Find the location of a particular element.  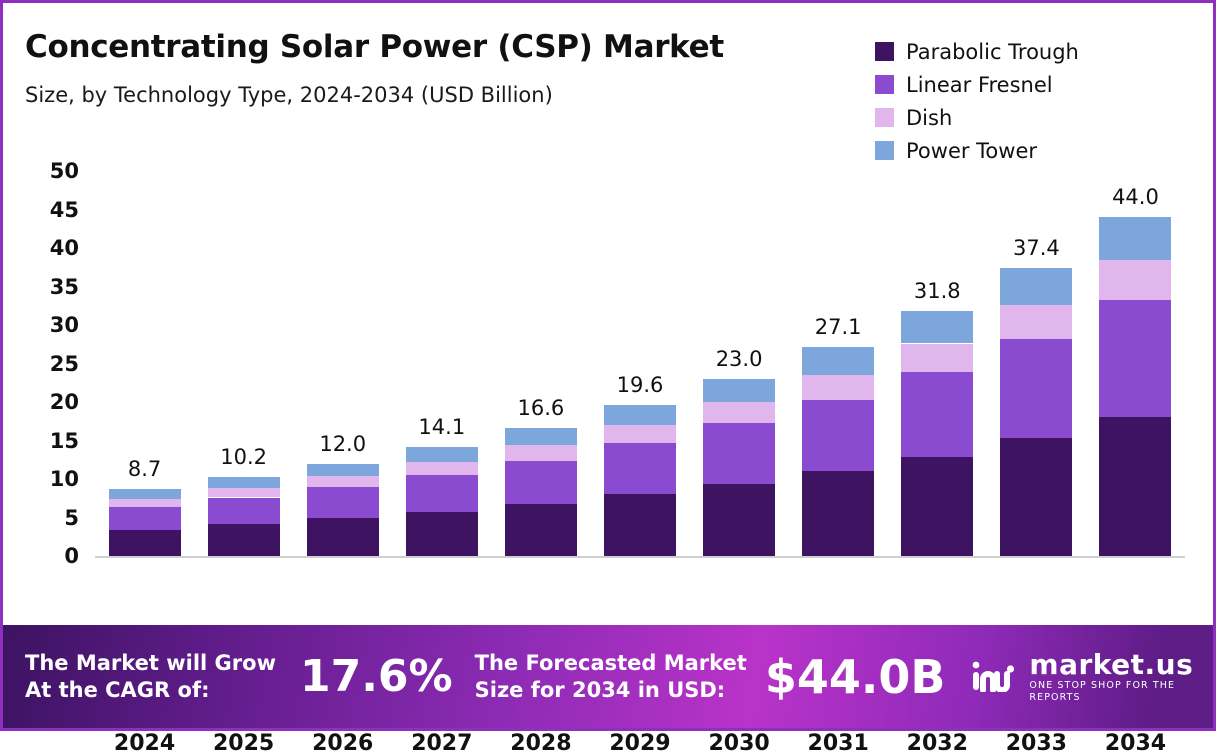

brand-logo: market.us ONE STOP SHOP FOR THE REPORTS is located at coordinates (1092, 675).